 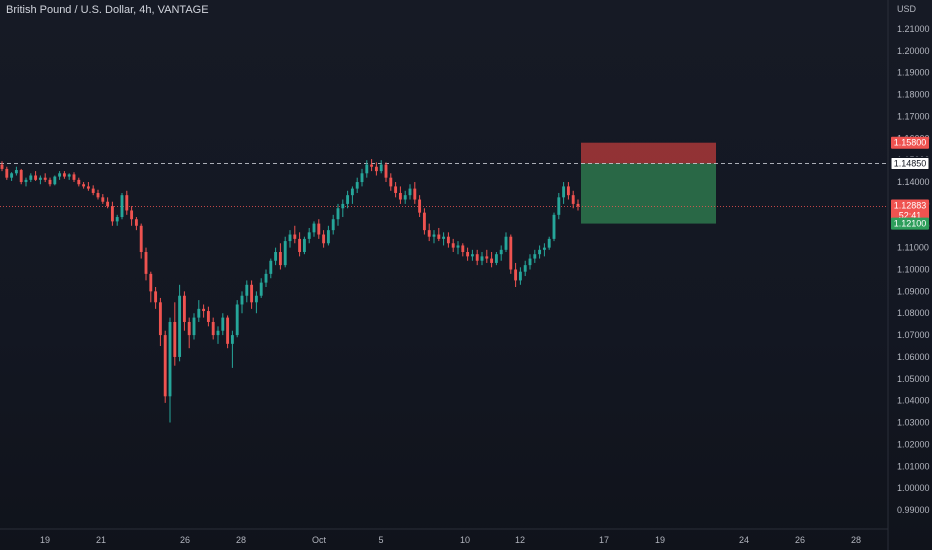 What do you see at coordinates (913, 466) in the screenshot?
I see `y-tick-label: 1.01000` at bounding box center [913, 466].